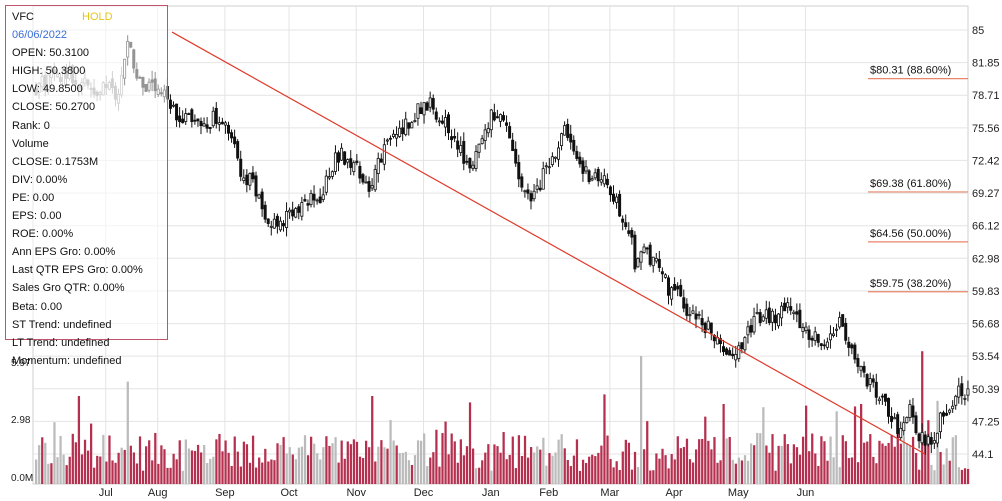  Describe the element at coordinates (491, 493) in the screenshot. I see `month-tick-label: Jan` at that location.